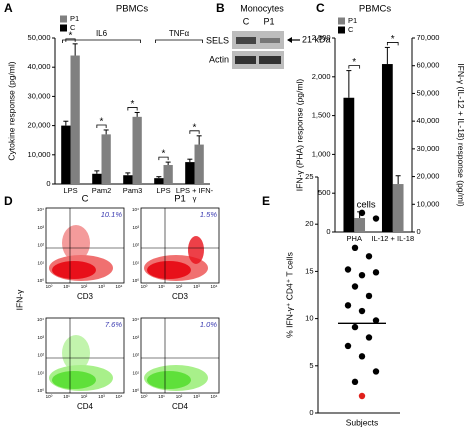  I want to click on gate-percent: 10.1%, so click(112, 214).